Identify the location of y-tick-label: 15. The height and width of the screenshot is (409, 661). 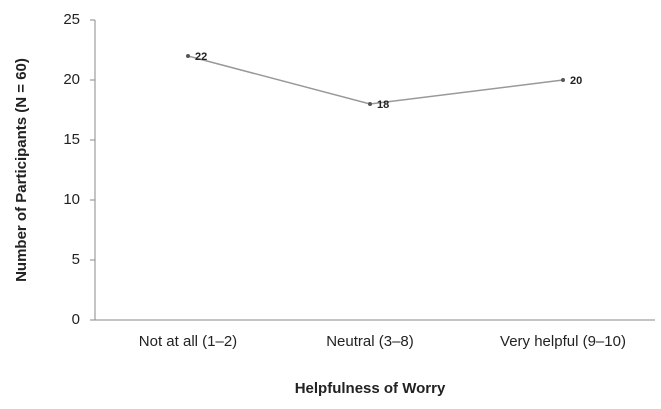
(71, 139).